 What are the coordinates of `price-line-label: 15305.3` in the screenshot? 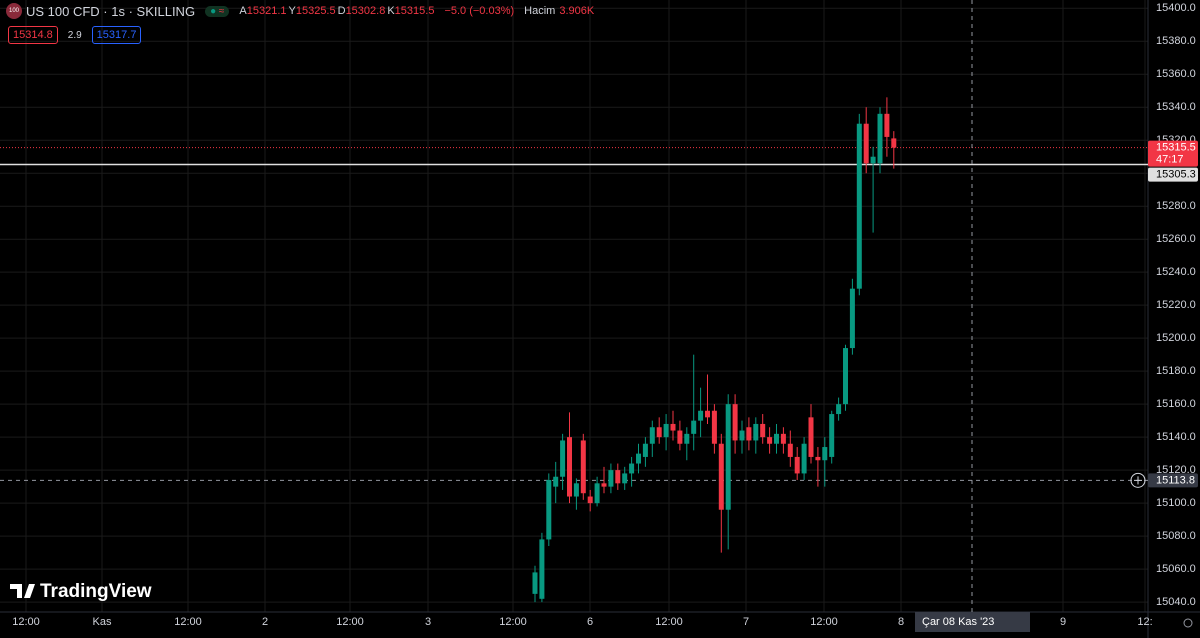 It's located at (1176, 175).